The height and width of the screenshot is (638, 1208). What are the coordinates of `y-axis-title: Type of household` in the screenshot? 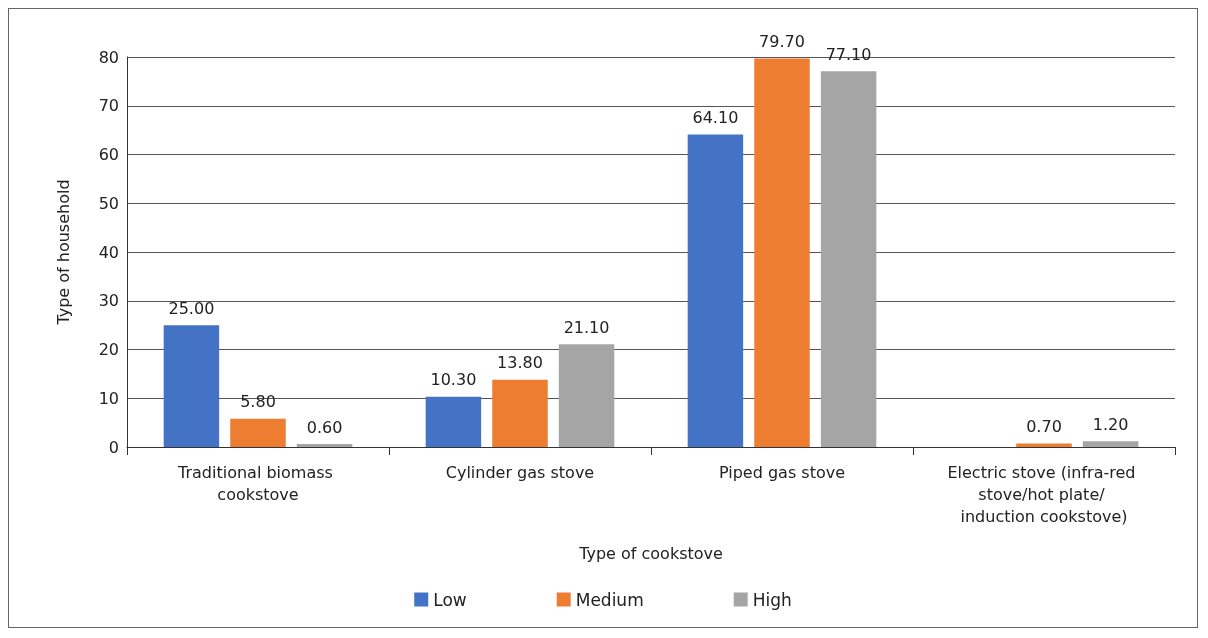 It's located at (63, 252).